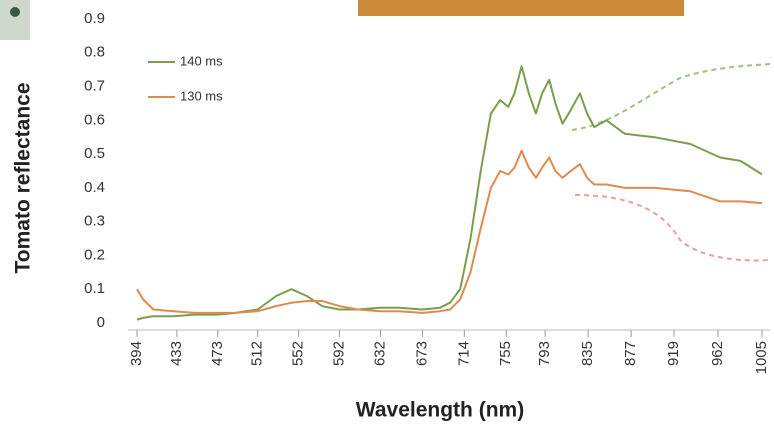 The width and height of the screenshot is (774, 427). What do you see at coordinates (94, 18) in the screenshot?
I see `y-tick-label: 0.9` at bounding box center [94, 18].